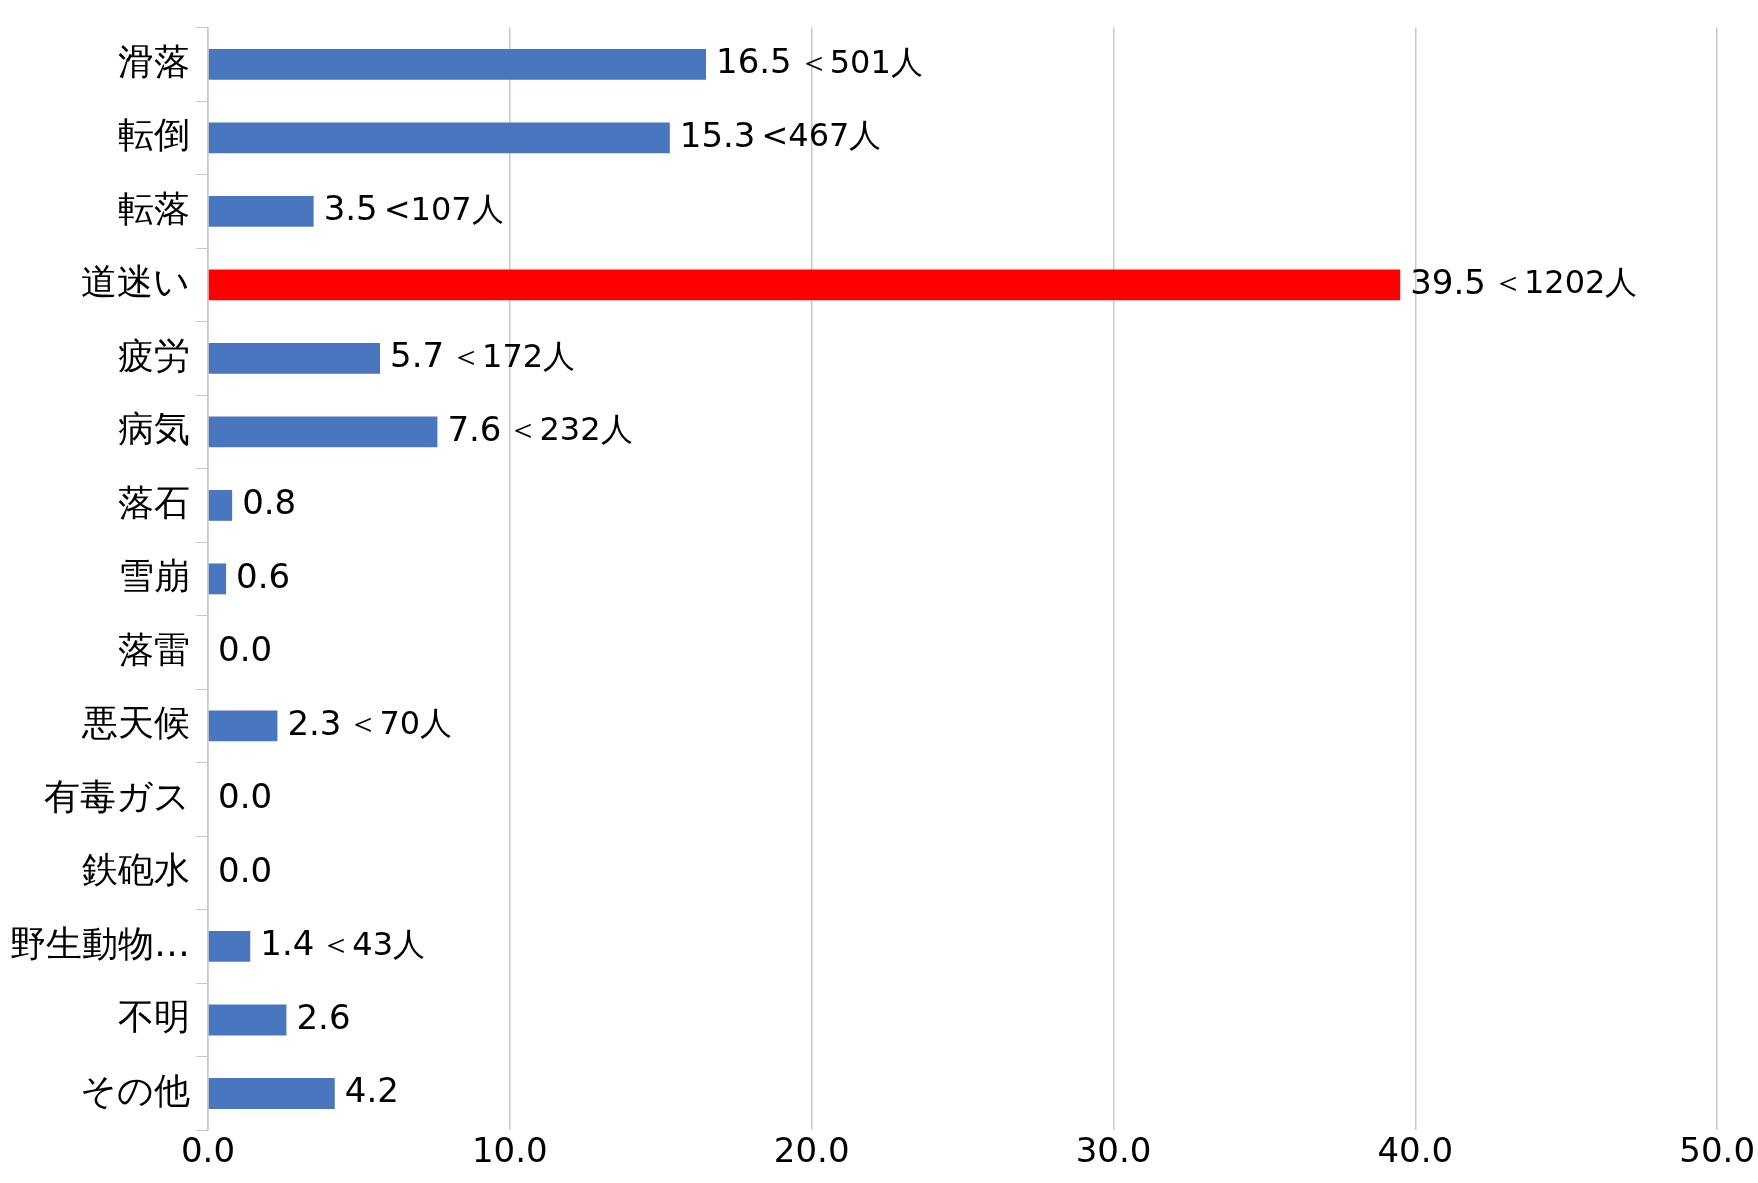 The image size is (1758, 1183). What do you see at coordinates (350, 208) in the screenshot?
I see `data-label: 3.5` at bounding box center [350, 208].